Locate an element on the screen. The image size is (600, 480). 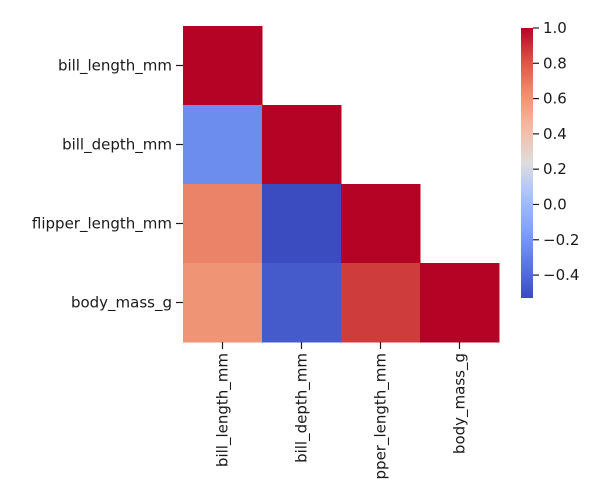
y-tick-label: bill_length_mm is located at coordinates (115, 66).